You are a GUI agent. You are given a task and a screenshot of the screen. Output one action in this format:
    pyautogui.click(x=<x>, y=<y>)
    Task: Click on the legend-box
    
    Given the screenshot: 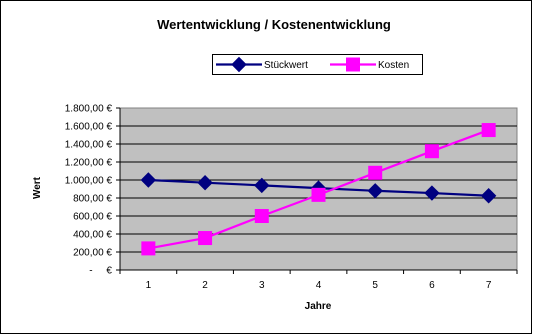 What is the action you would take?
    pyautogui.click(x=317, y=64)
    